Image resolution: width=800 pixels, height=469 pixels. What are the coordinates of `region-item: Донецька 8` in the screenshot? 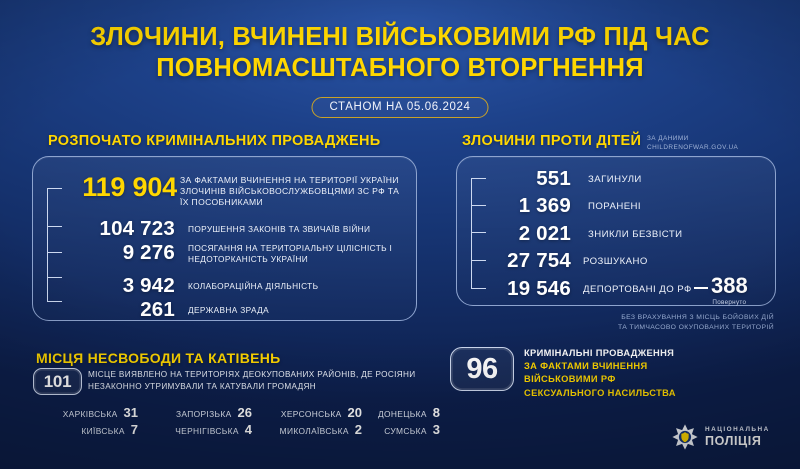 It's located at (401, 412).